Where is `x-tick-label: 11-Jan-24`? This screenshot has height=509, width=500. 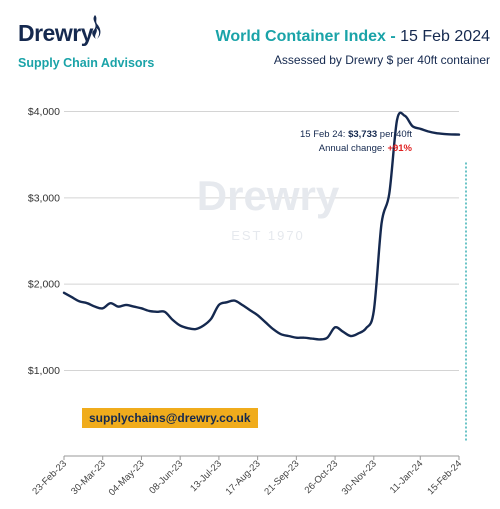
x-tick-label: 11-Jan-24 is located at coordinates (407, 477).